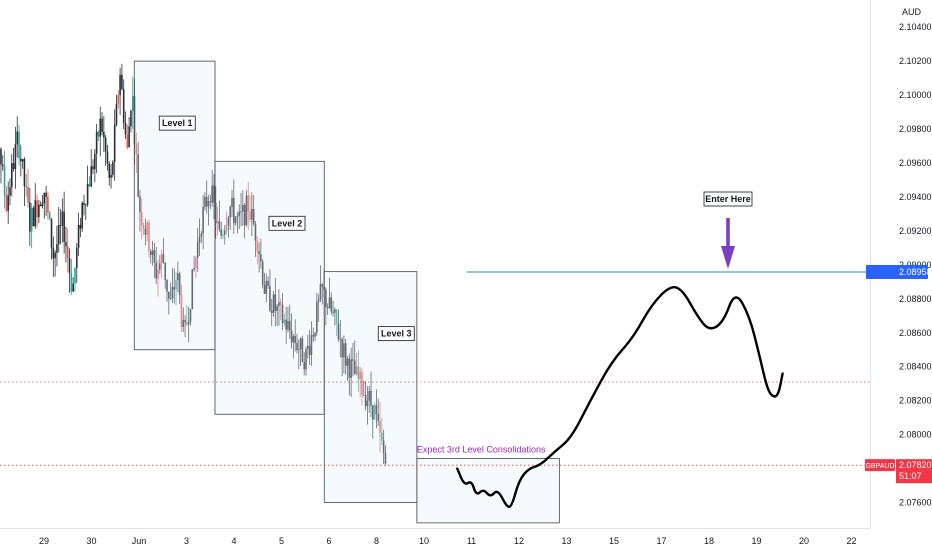  What do you see at coordinates (915, 503) in the screenshot?
I see `y-tick-label: 2.07600` at bounding box center [915, 503].